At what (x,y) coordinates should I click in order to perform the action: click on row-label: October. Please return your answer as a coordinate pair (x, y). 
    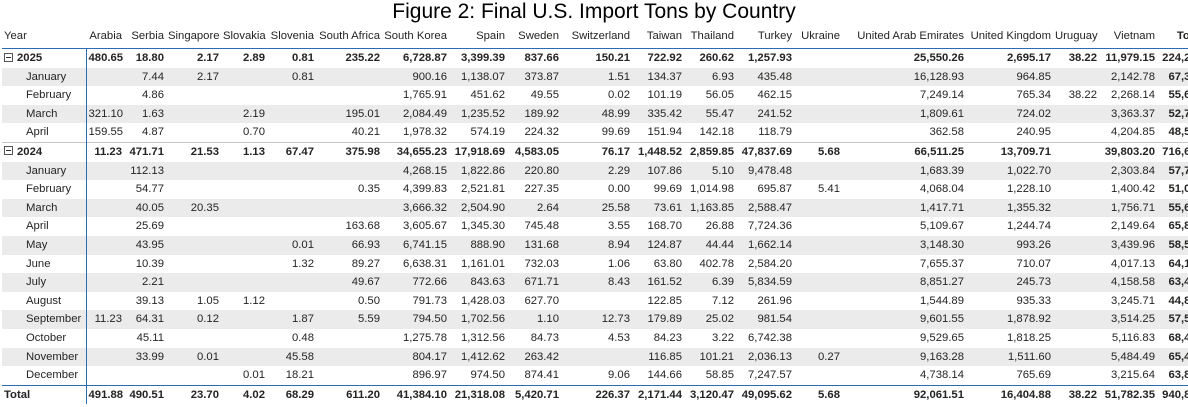
    Looking at the image, I should click on (44, 338).